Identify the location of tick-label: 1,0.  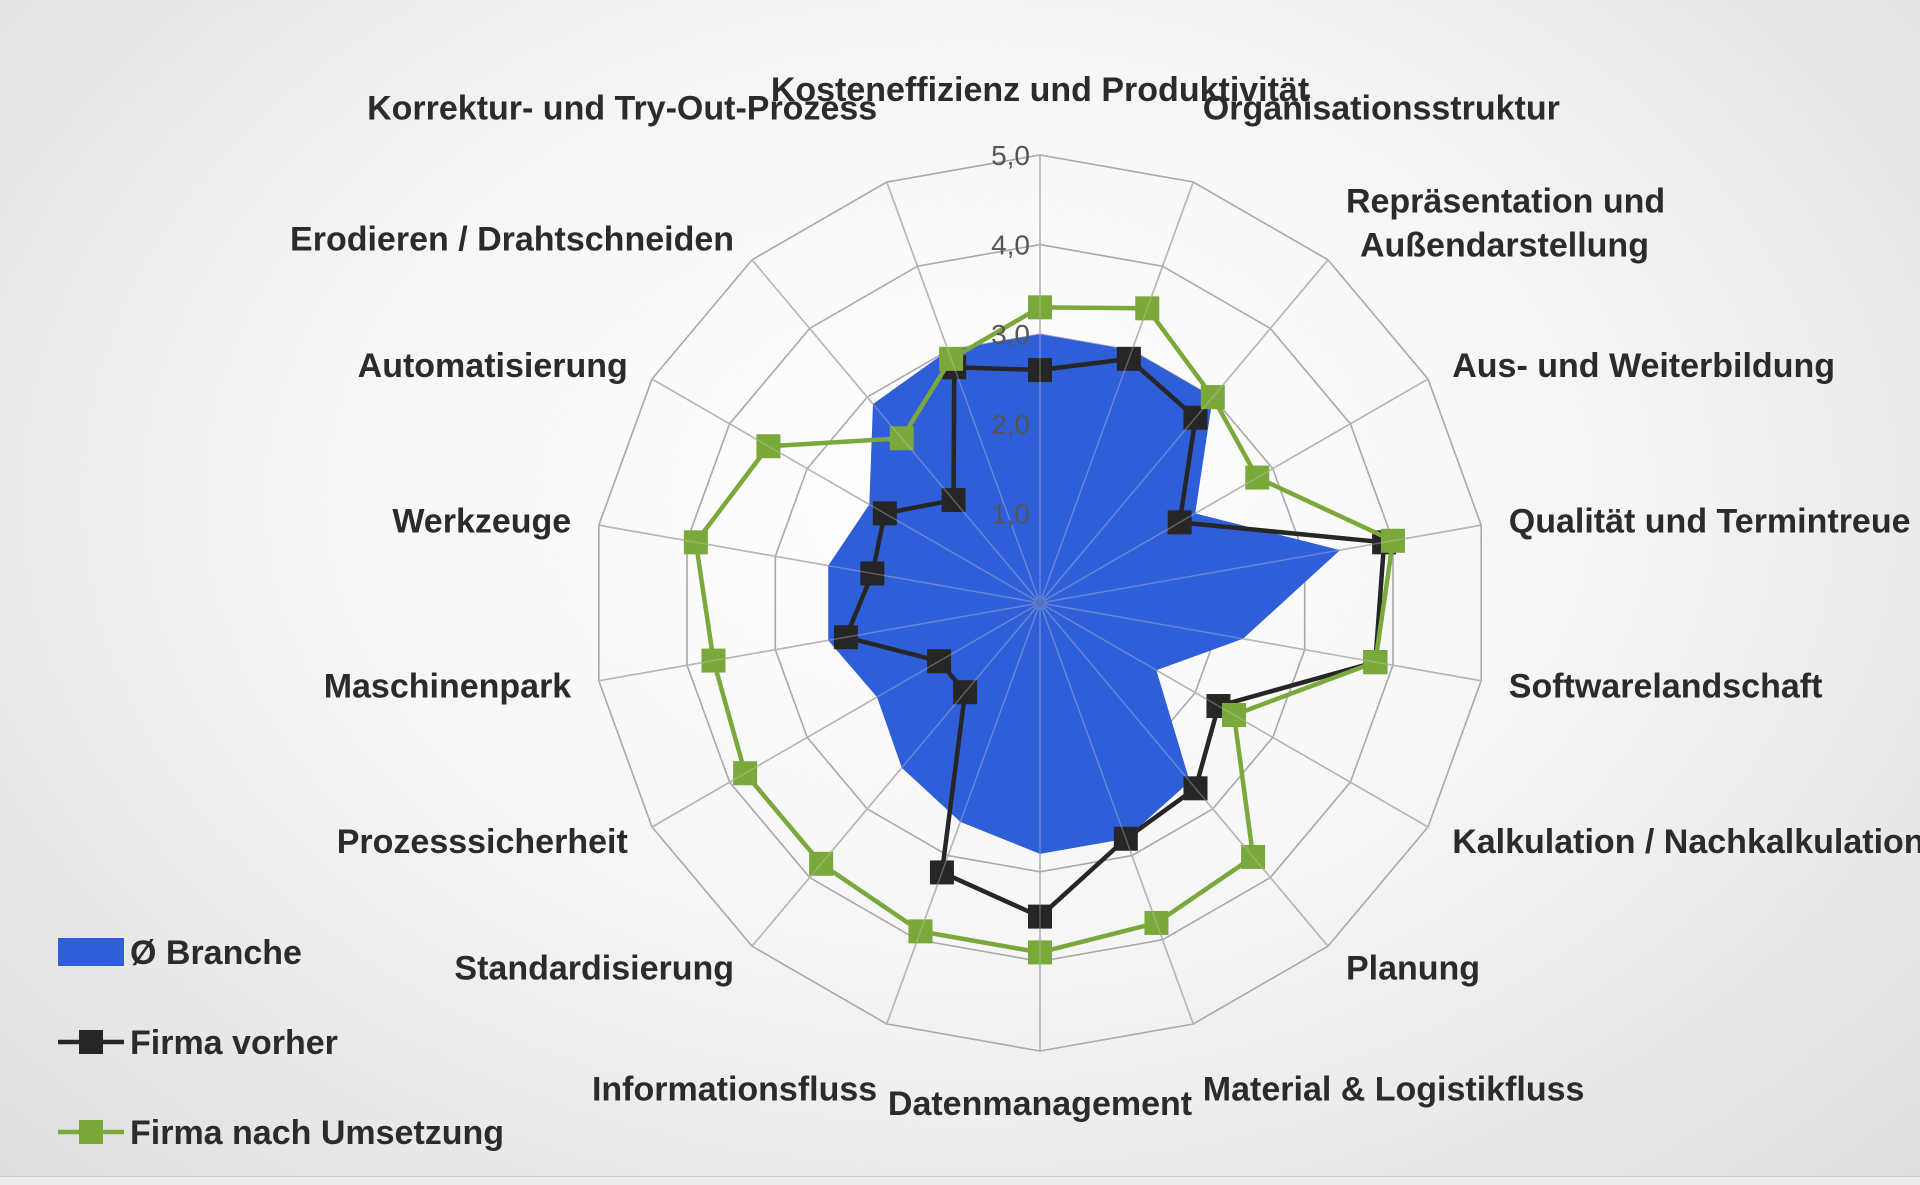
(1010, 513).